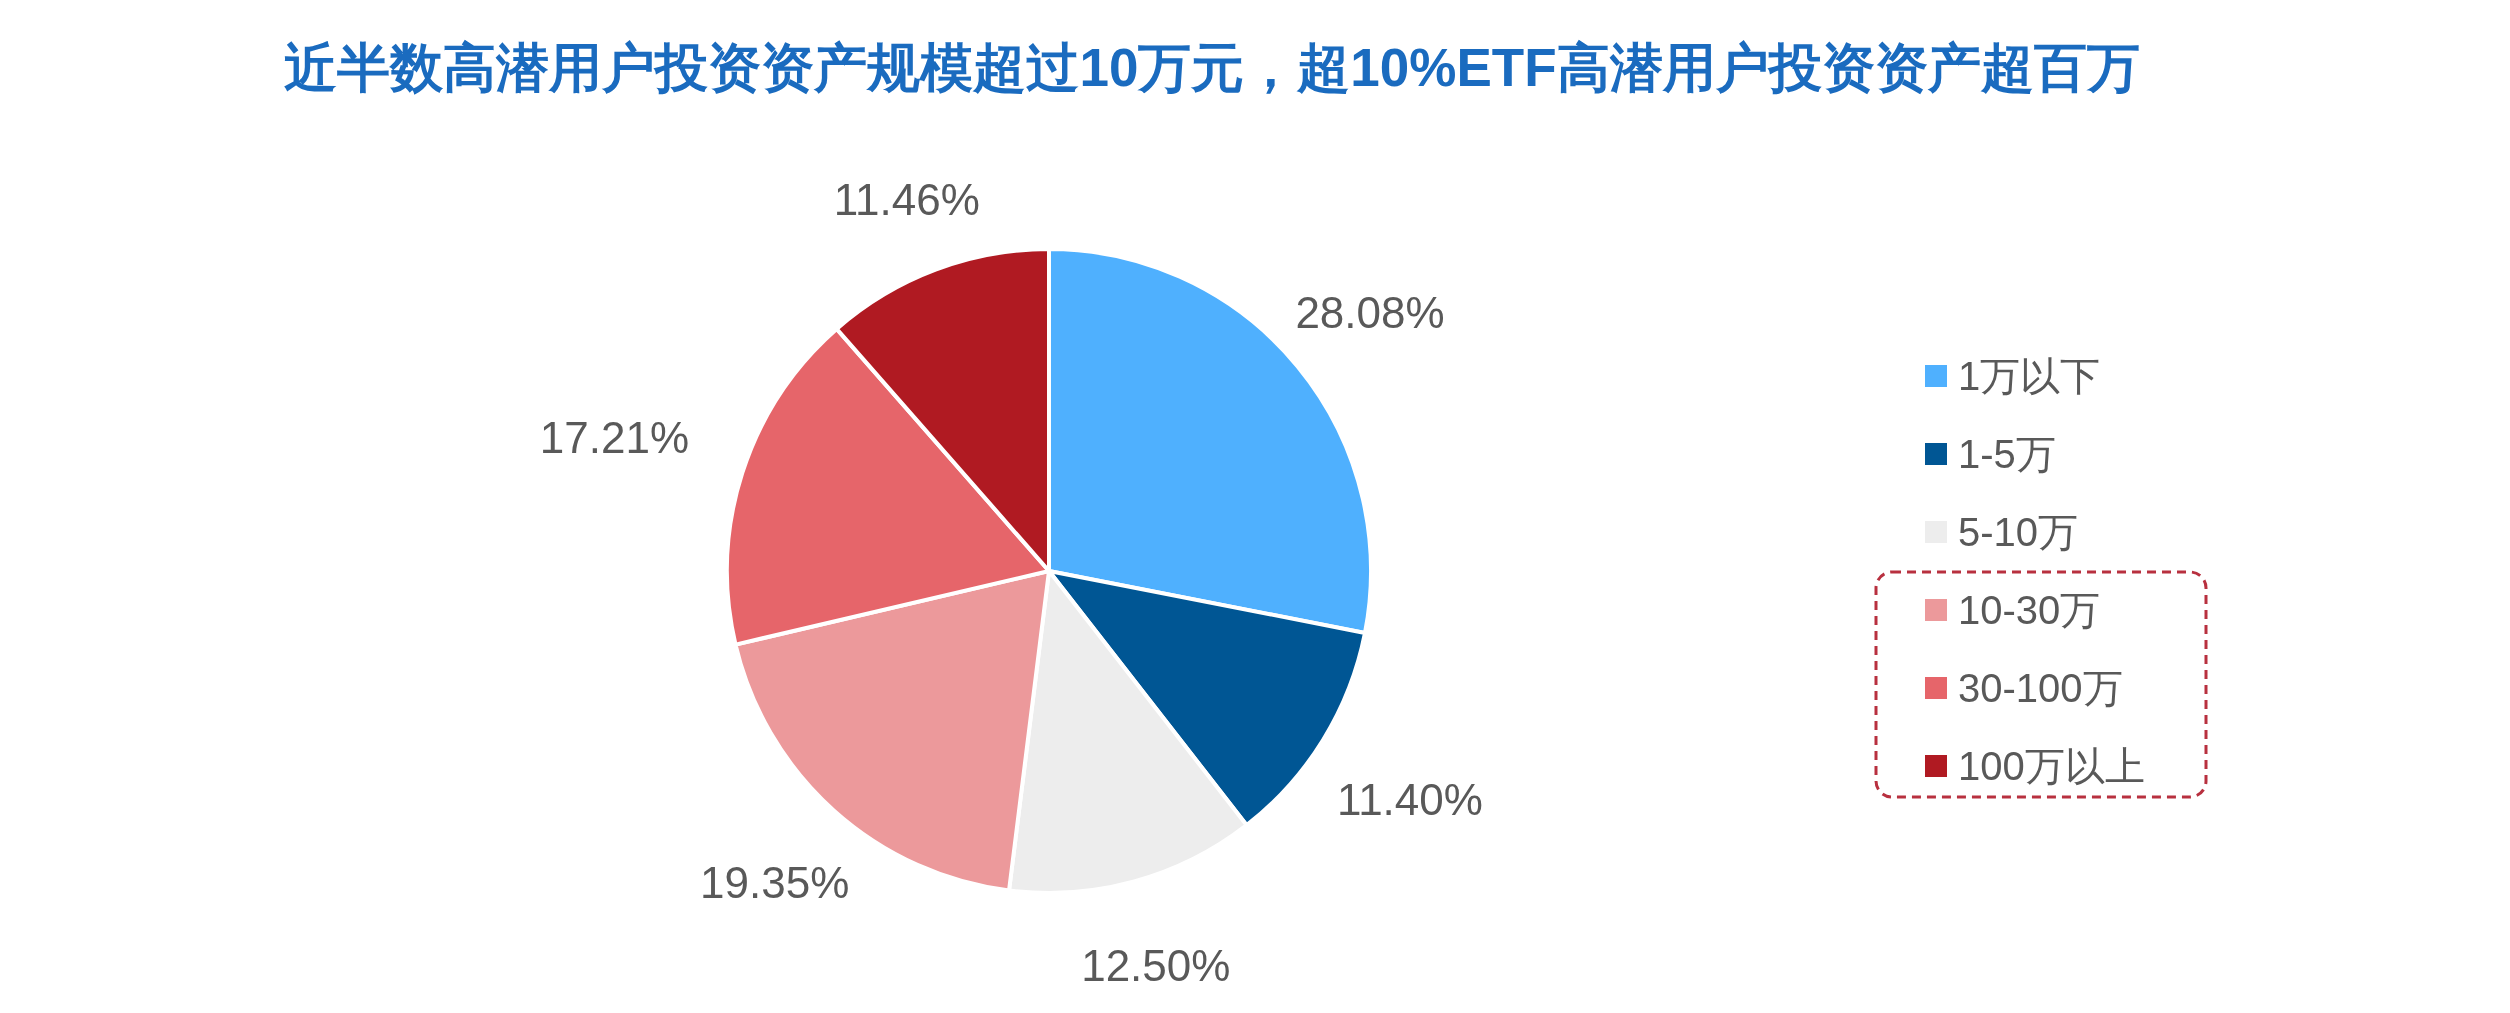 This screenshot has height=1013, width=2510. I want to click on chart-title: 近半数高潜用户投资资产规模超过10万元，超10%ETF高潜用户投资资产超百万, so click(1212, 67).